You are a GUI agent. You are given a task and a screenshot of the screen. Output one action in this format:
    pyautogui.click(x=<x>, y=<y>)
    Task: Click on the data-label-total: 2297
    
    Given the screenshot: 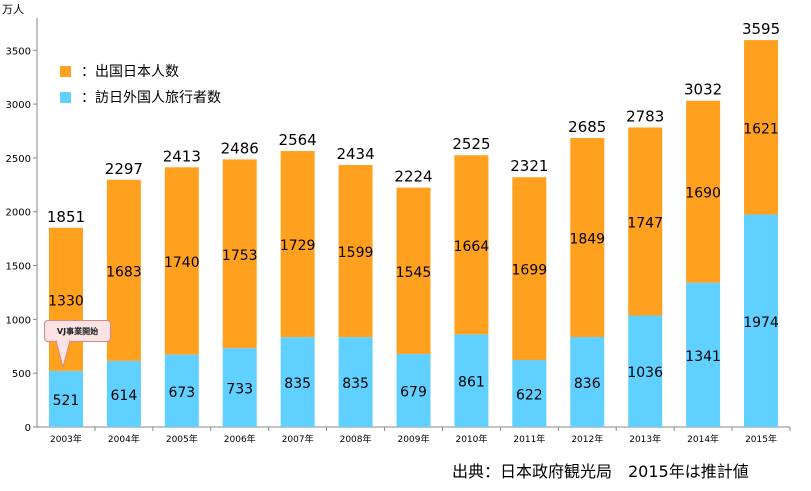 What is the action you would take?
    pyautogui.click(x=124, y=169)
    